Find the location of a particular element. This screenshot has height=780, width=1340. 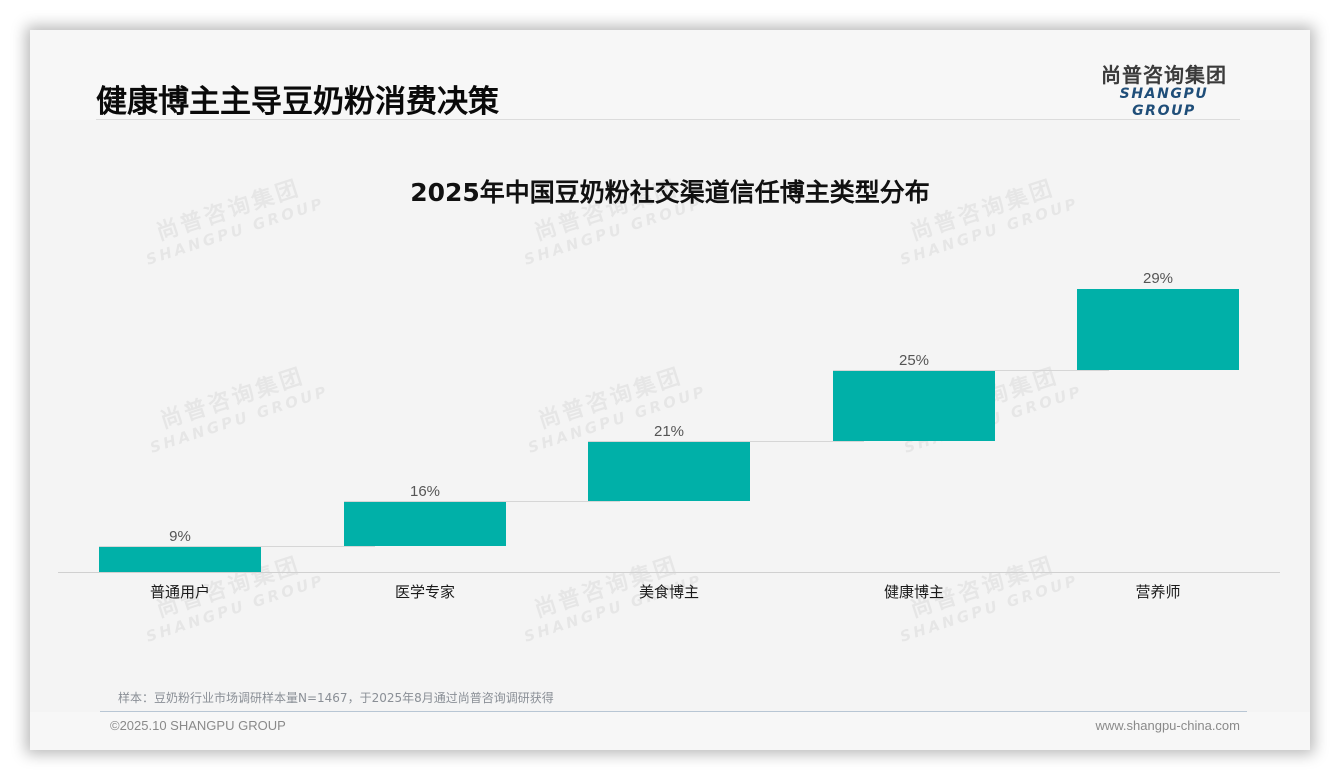

category-label: 健康博主 is located at coordinates (913, 592).